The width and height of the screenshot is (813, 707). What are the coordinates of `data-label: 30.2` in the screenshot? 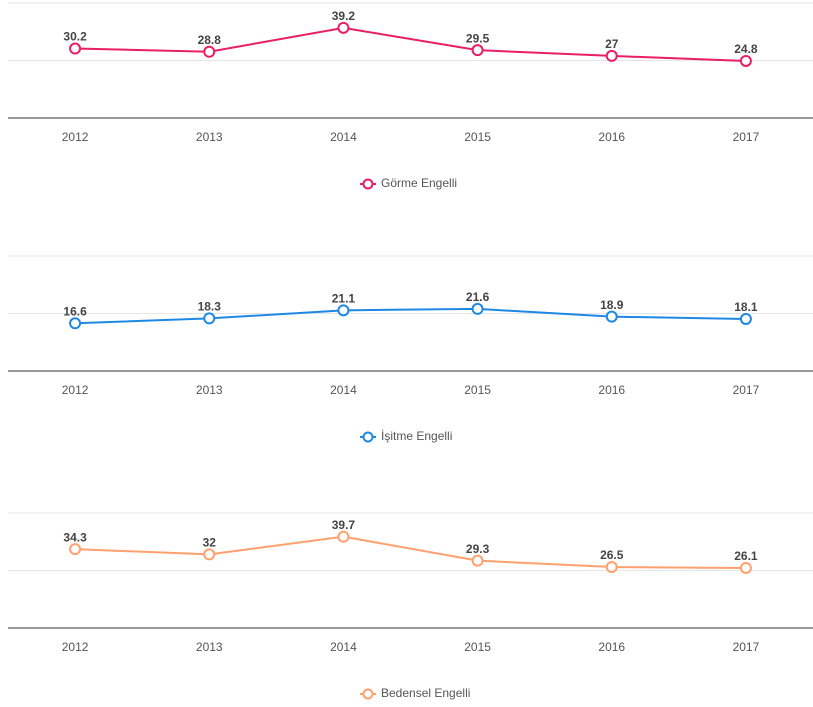 It's located at (75, 37).